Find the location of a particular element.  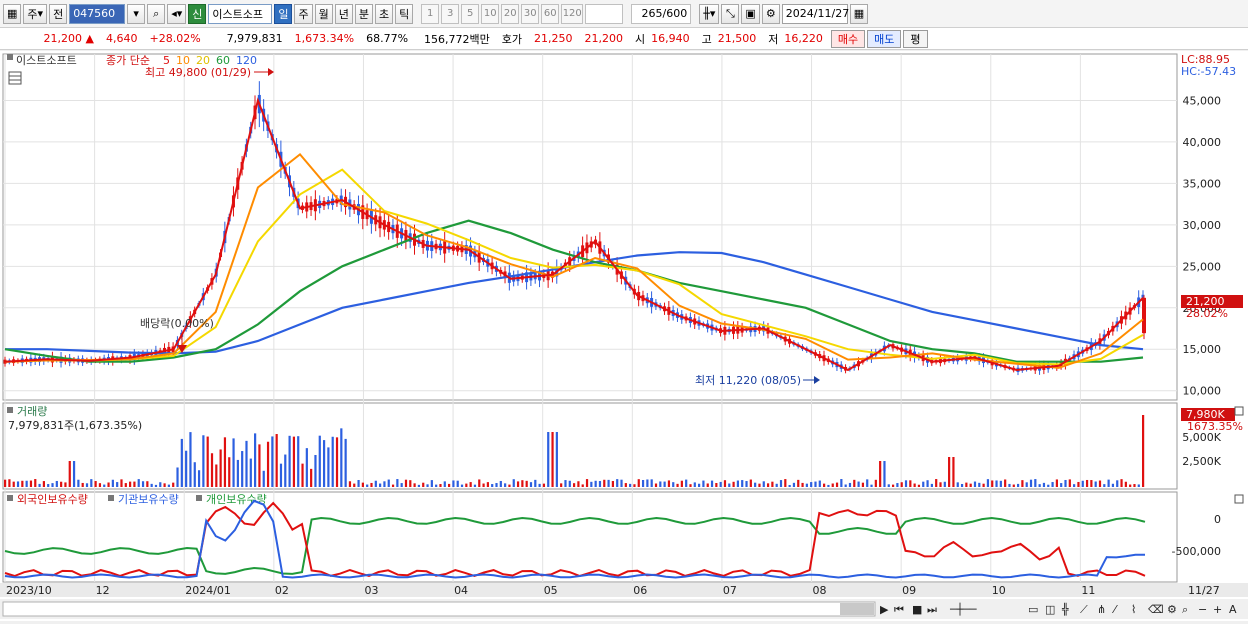

price-panel-header: 이스트소프트 종가 단순 5 10 20 60 120 is located at coordinates (132, 69).